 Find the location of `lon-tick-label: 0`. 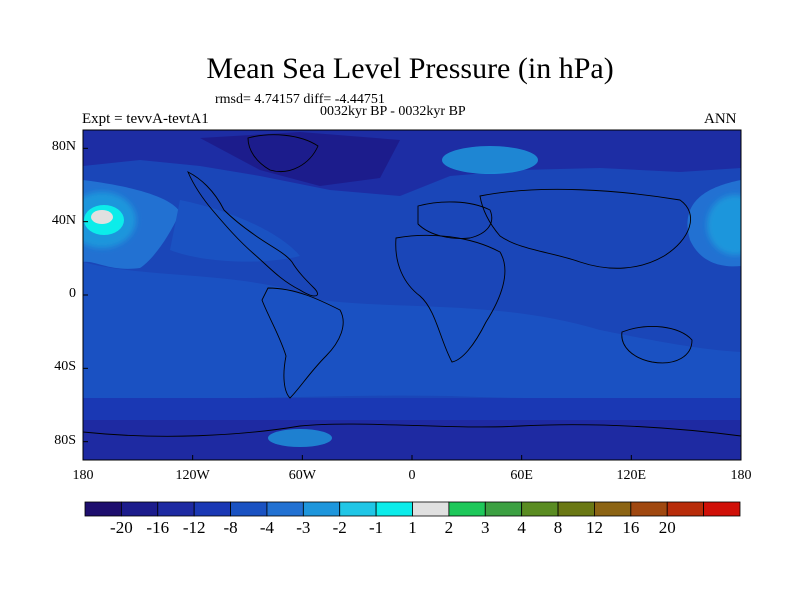

lon-tick-label: 0 is located at coordinates (412, 475).